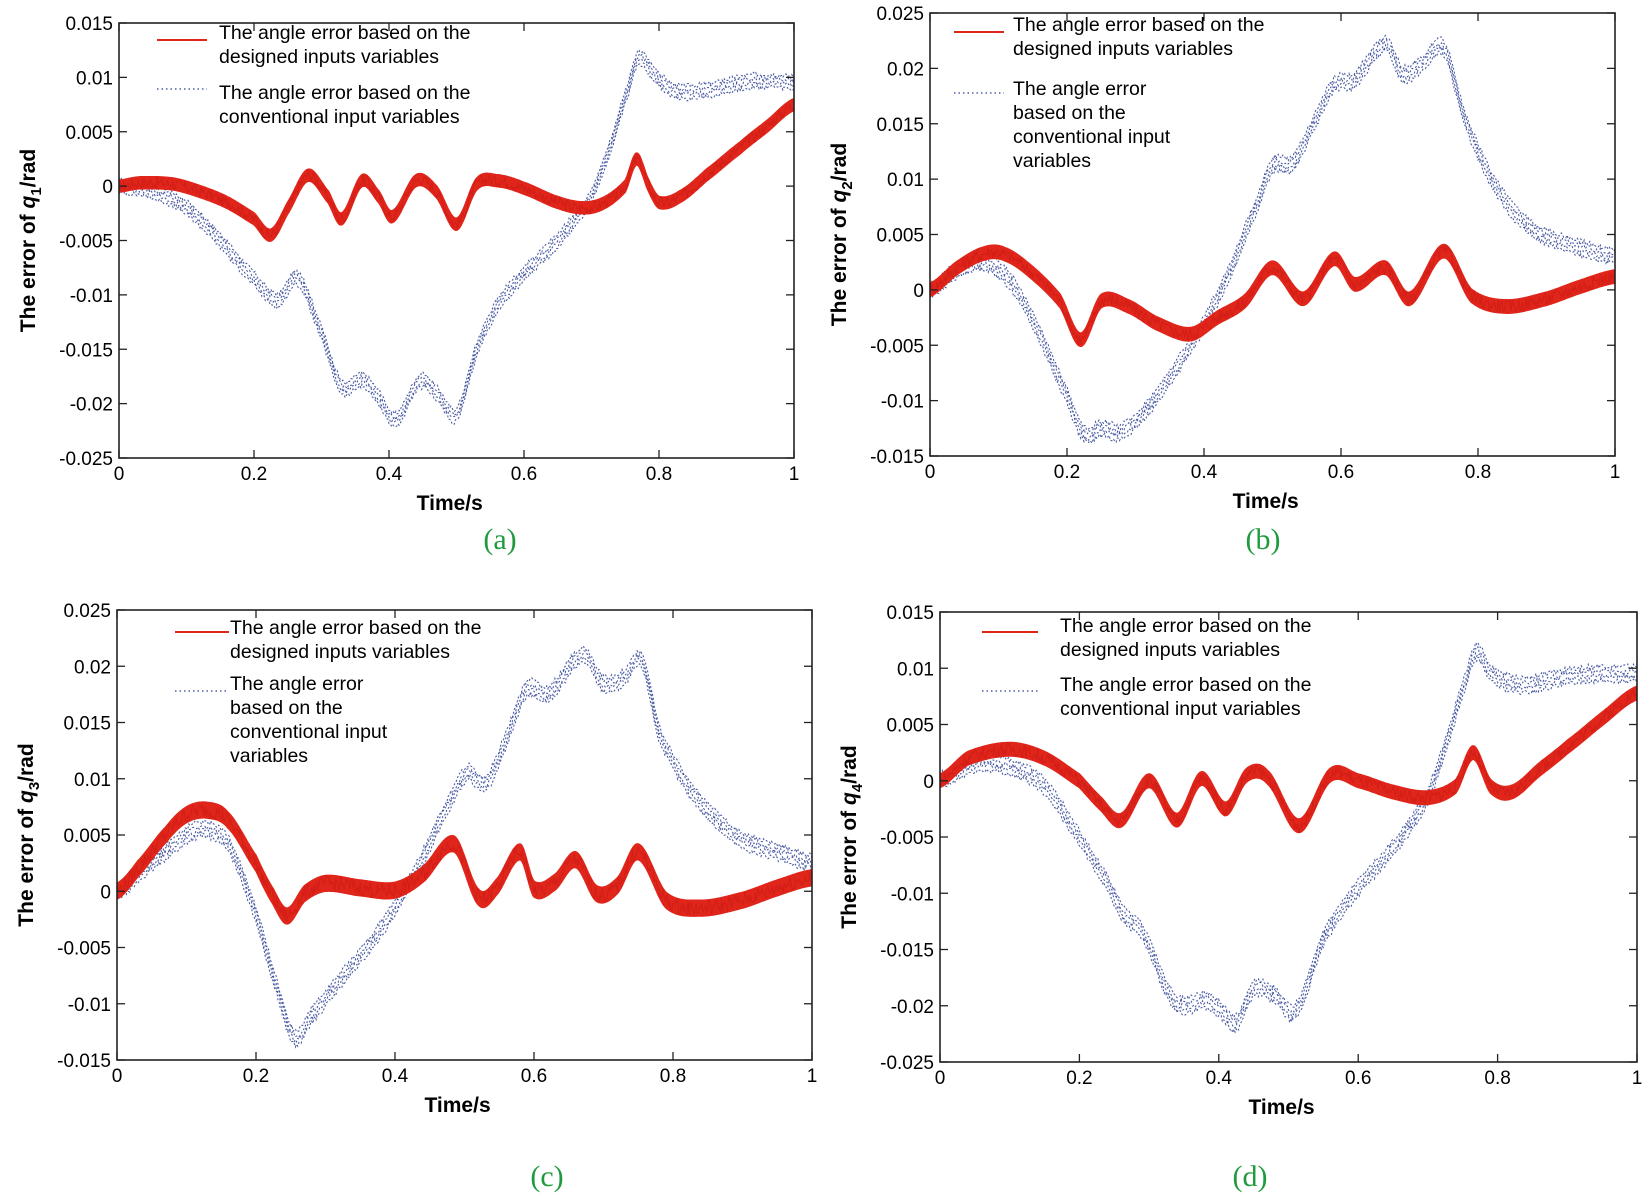 The image size is (1645, 1196). I want to click on x-tick-label: 0.4, so click(1204, 472).